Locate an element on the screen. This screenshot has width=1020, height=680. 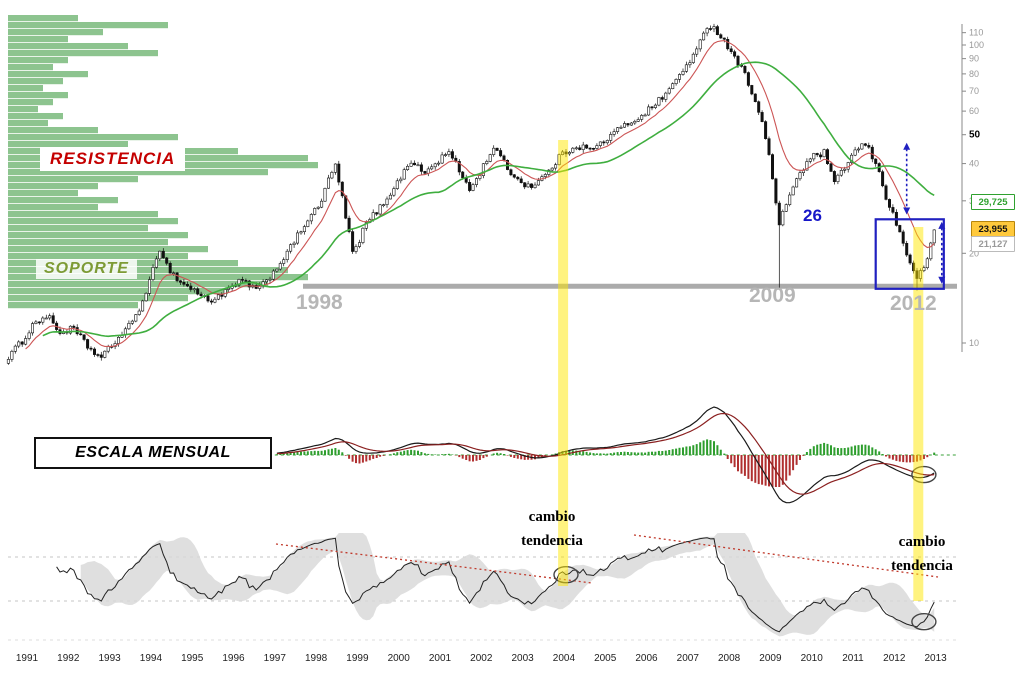
x-tick-label: 2006 is located at coordinates (646, 658).